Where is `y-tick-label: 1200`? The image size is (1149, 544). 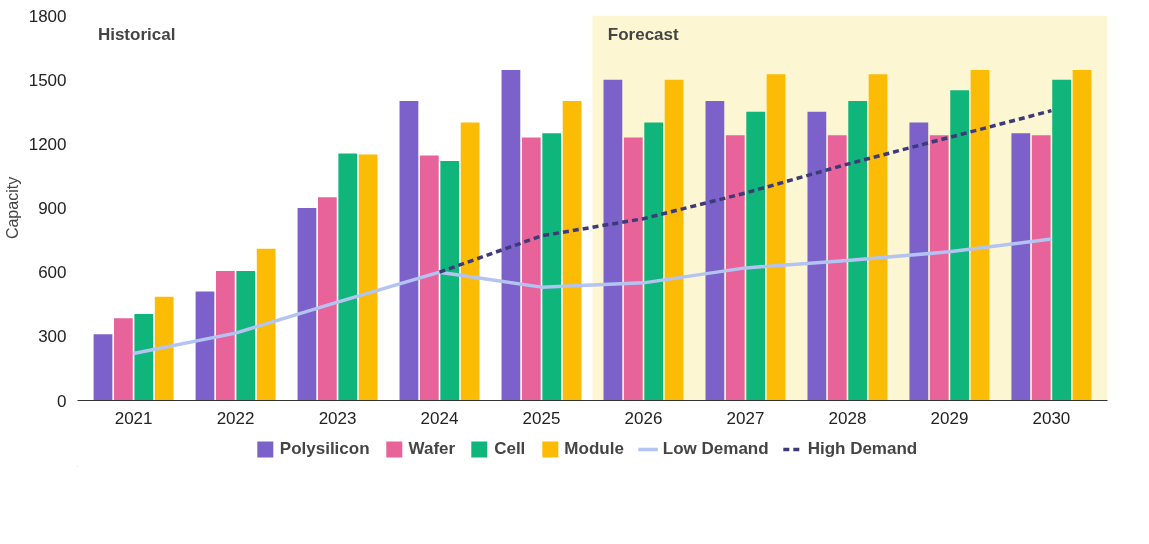 y-tick-label: 1200 is located at coordinates (47, 144).